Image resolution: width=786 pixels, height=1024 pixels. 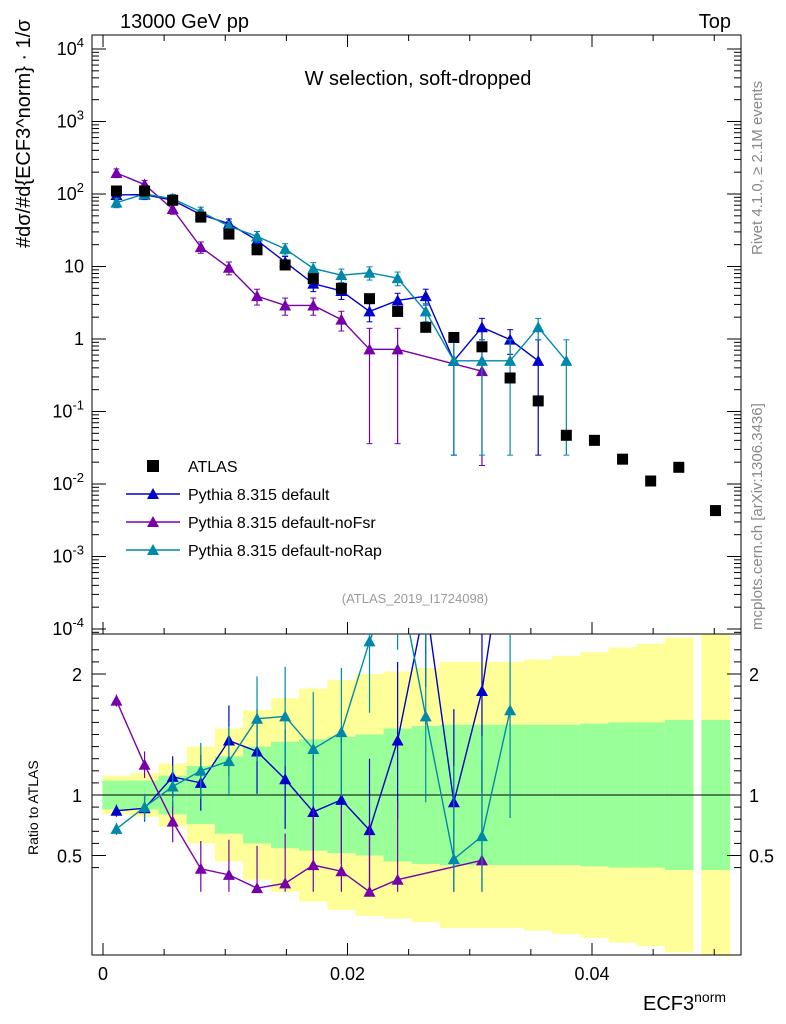 I want to click on y-tick-label: 10⁻³, so click(x=68, y=555).